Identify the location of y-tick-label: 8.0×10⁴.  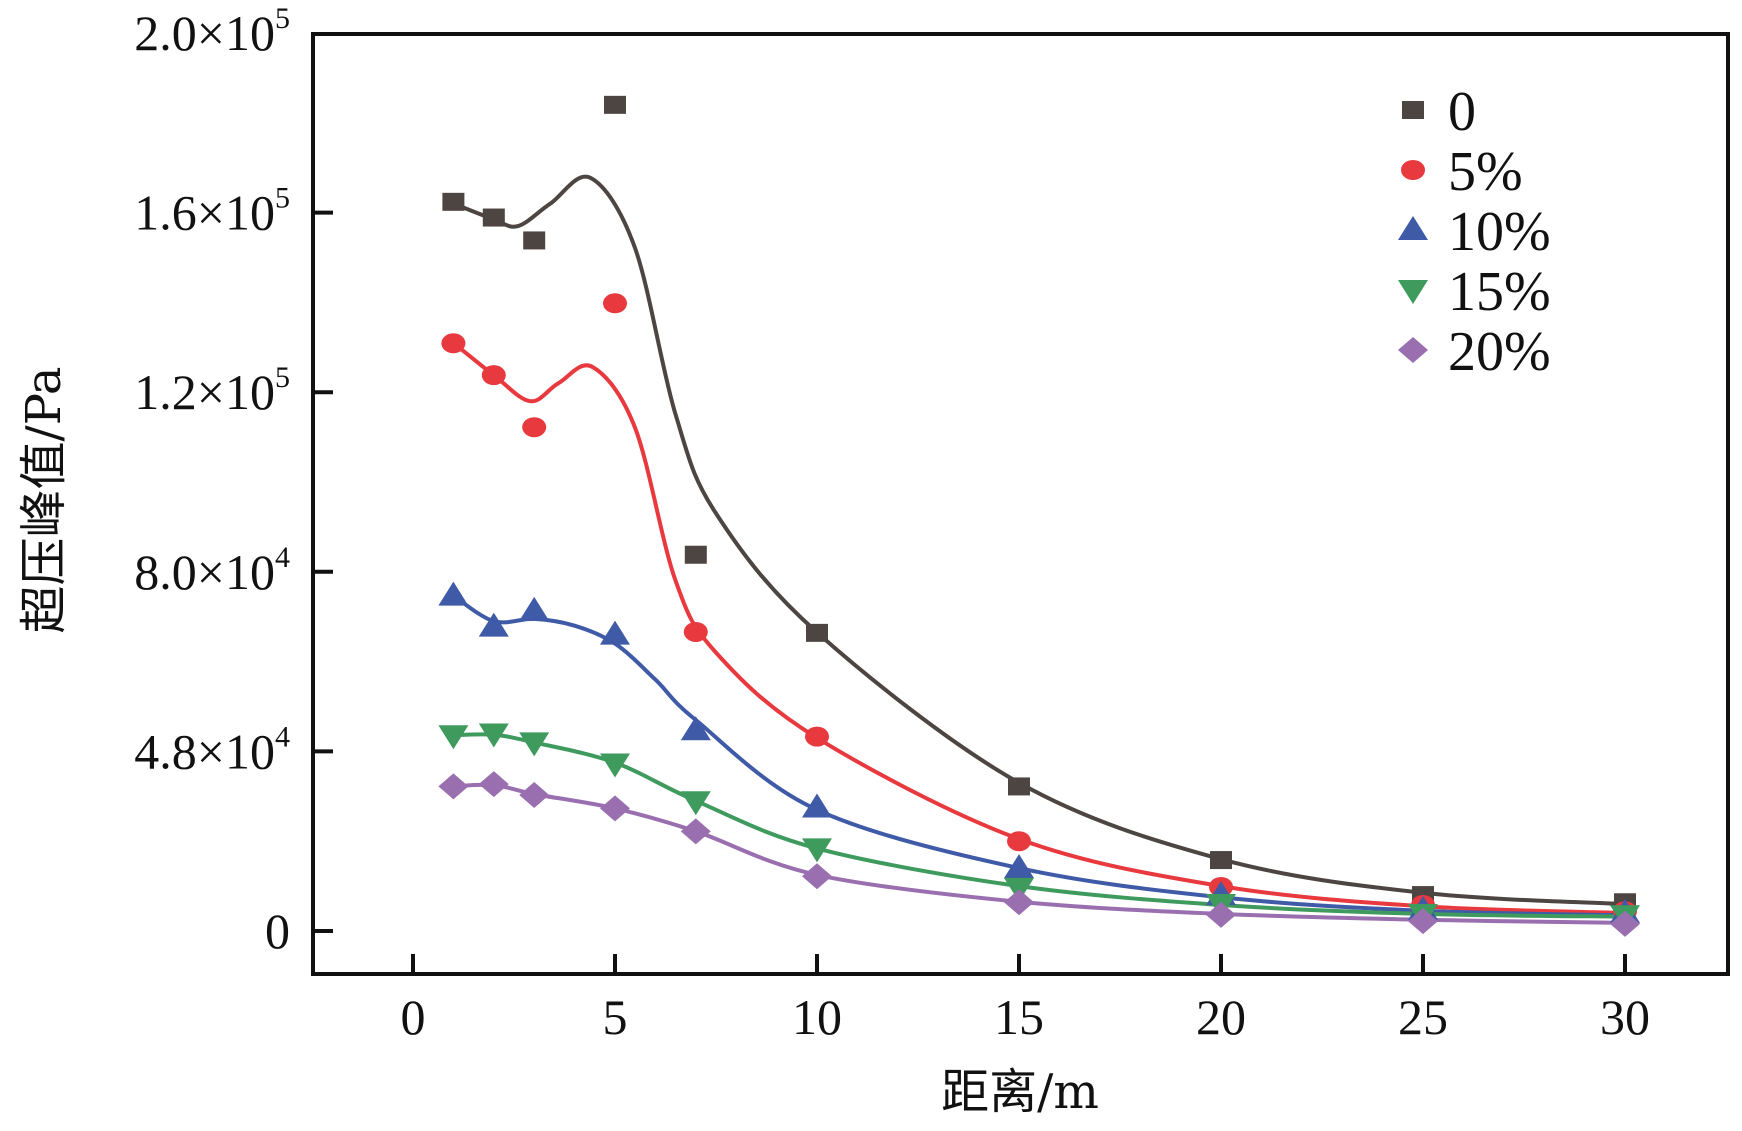
(212, 570).